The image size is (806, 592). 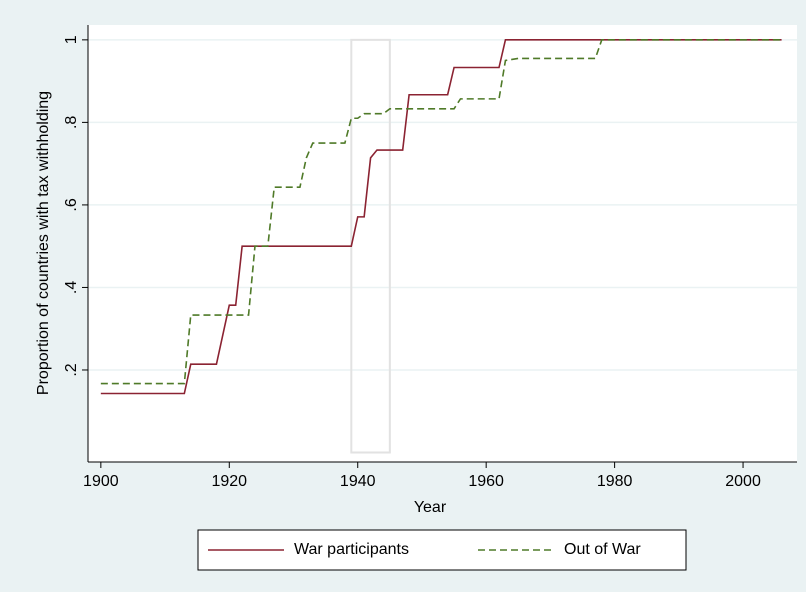 I want to click on y-tick-label: .6, so click(x=71, y=204).